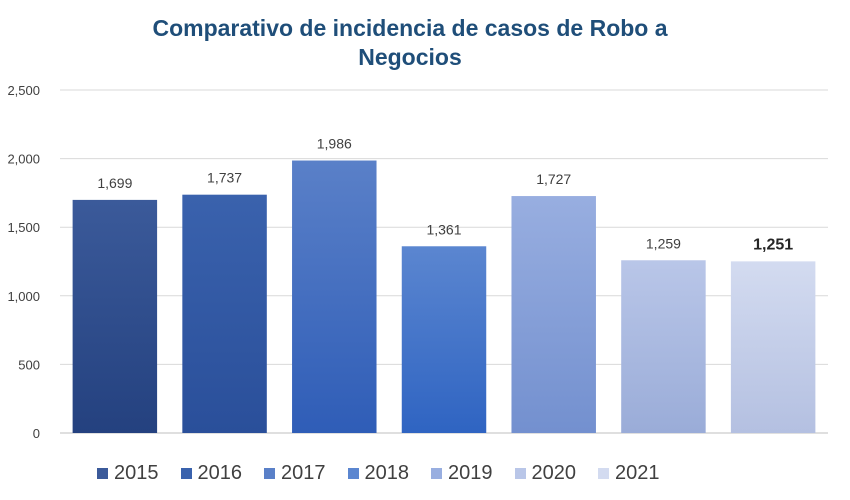 This screenshot has width=850, height=500. What do you see at coordinates (224, 178) in the screenshot?
I see `data-label-2016: 1,737` at bounding box center [224, 178].